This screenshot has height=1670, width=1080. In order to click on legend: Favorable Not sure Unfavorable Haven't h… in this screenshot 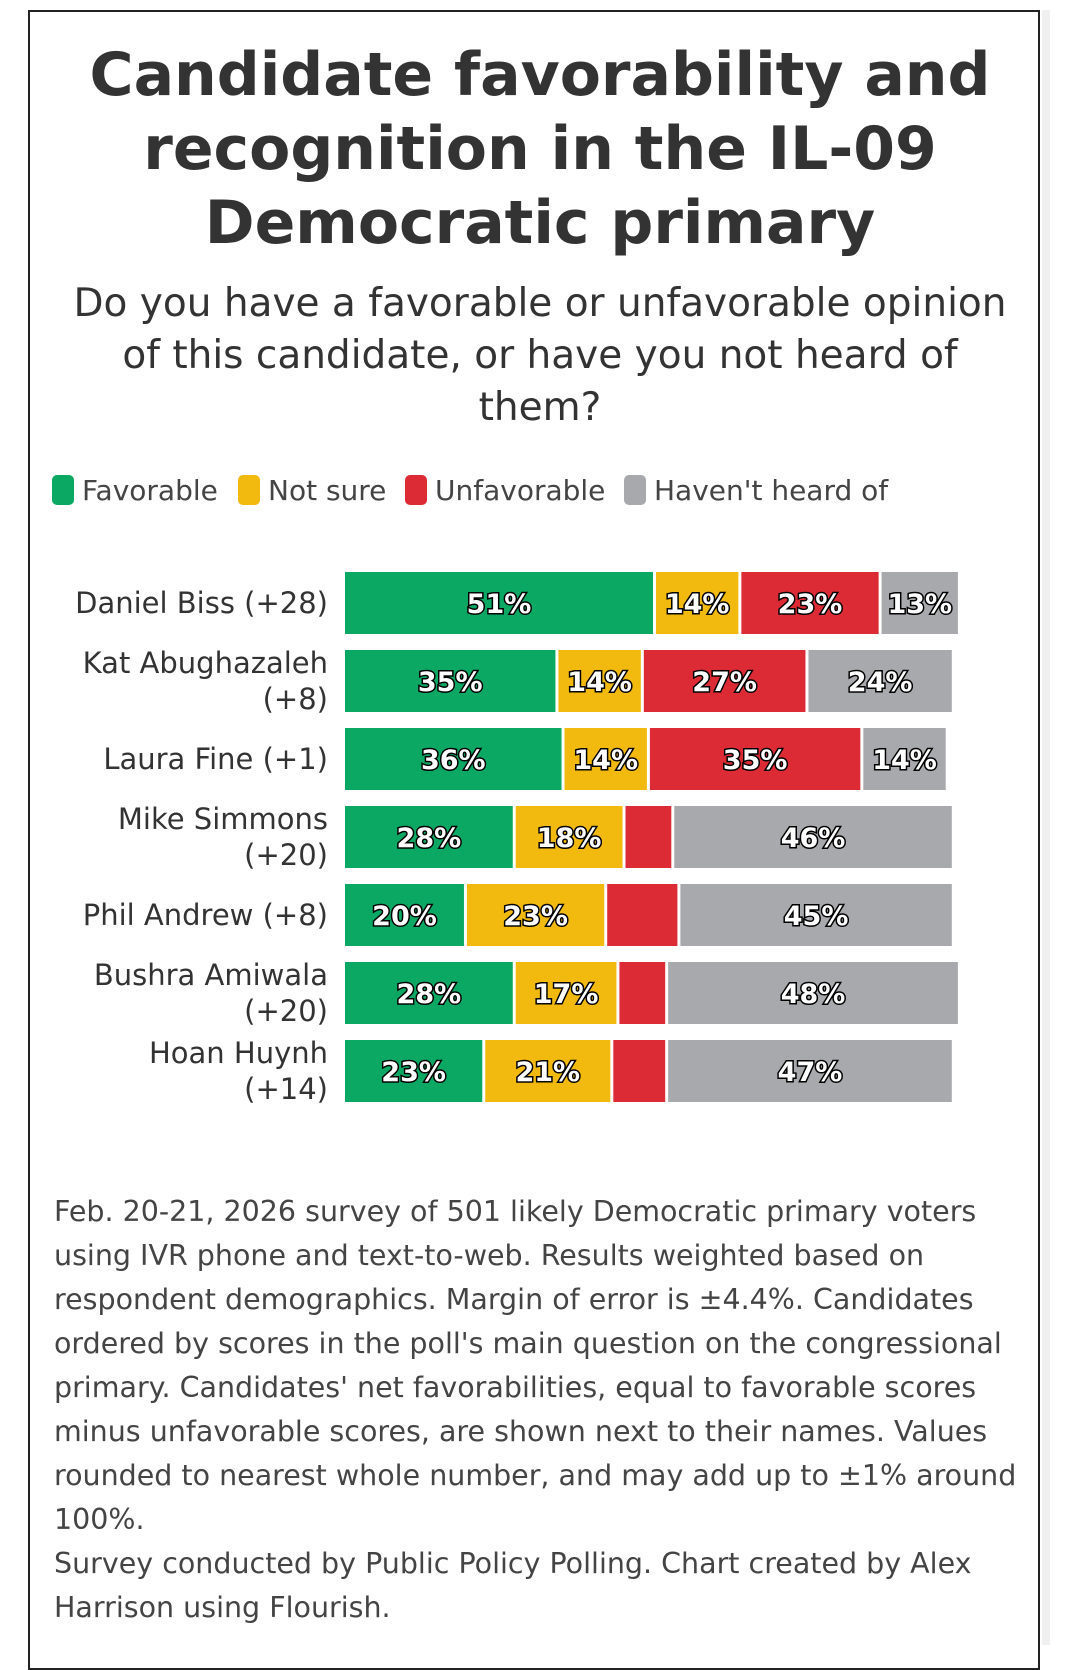, I will do `click(542, 490)`.